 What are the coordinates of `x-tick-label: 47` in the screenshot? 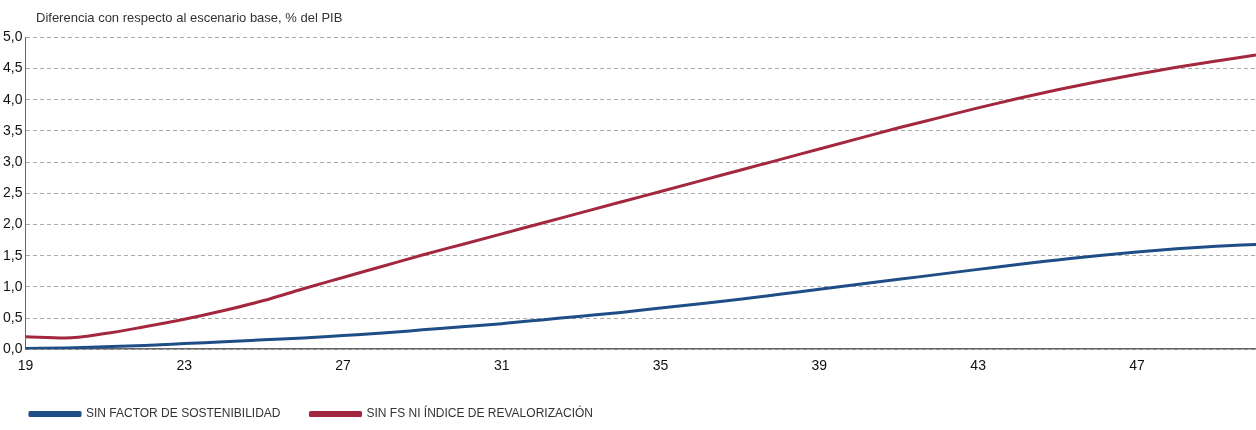 It's located at (1137, 365).